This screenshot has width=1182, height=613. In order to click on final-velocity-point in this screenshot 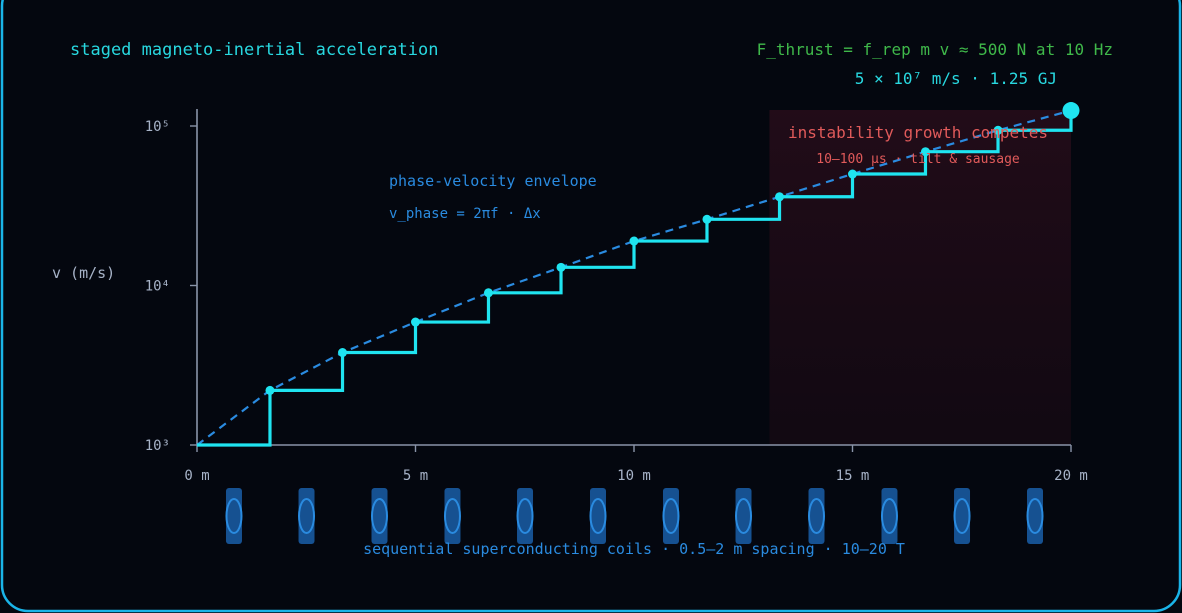, I will do `click(1071, 111)`.